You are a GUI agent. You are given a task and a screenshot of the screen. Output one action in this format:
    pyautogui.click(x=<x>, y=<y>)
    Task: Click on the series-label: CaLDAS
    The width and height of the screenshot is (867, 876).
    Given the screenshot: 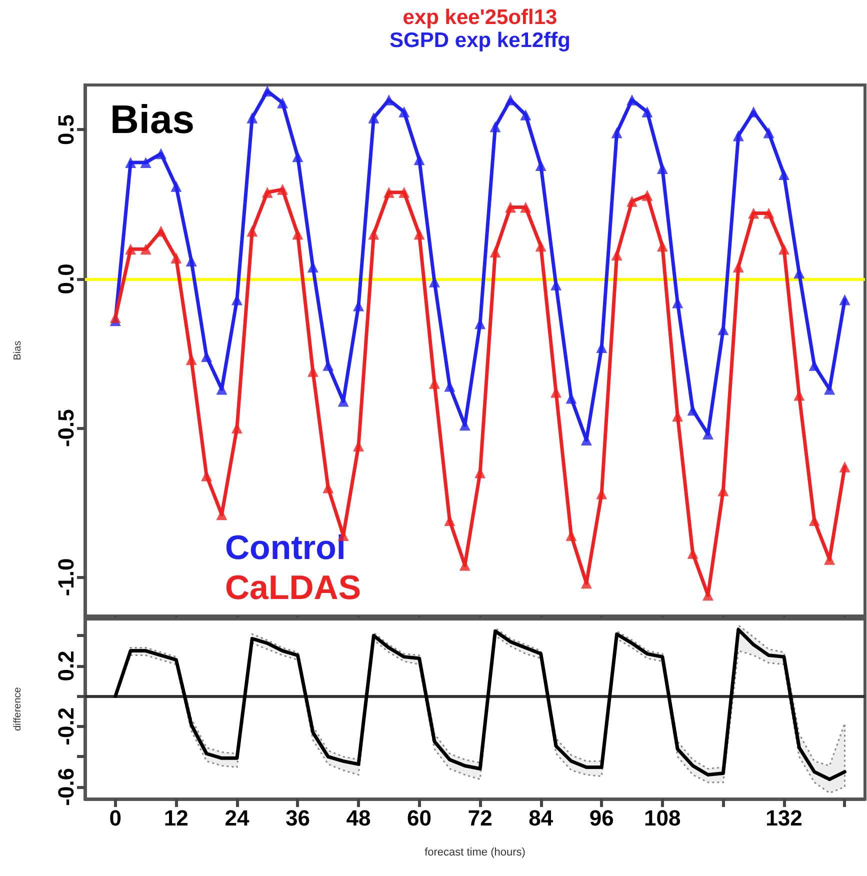 What is the action you would take?
    pyautogui.click(x=293, y=588)
    